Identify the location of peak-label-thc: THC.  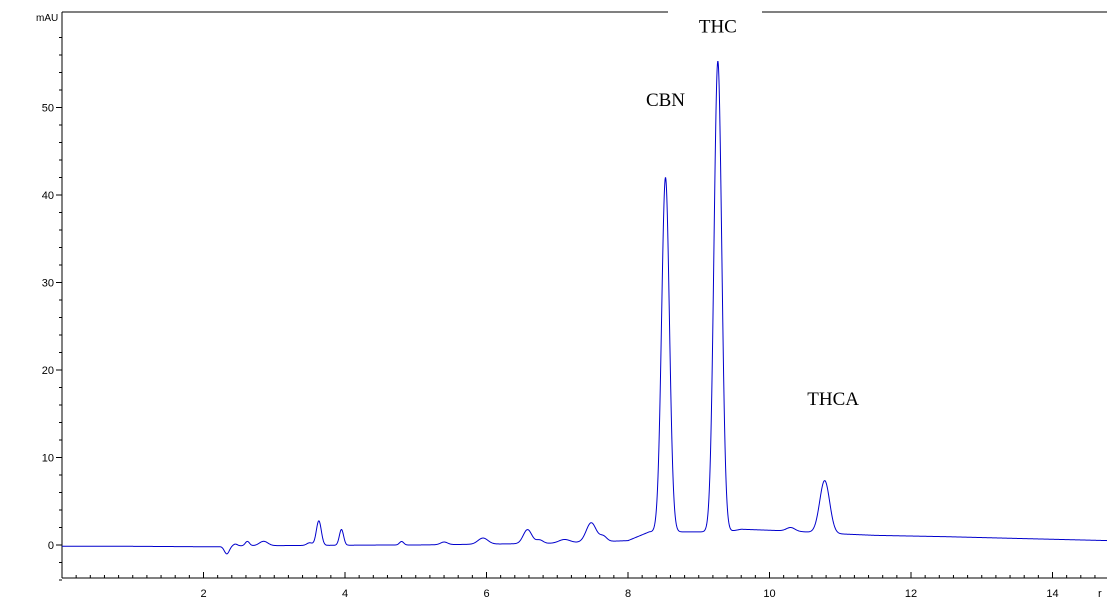
(718, 26).